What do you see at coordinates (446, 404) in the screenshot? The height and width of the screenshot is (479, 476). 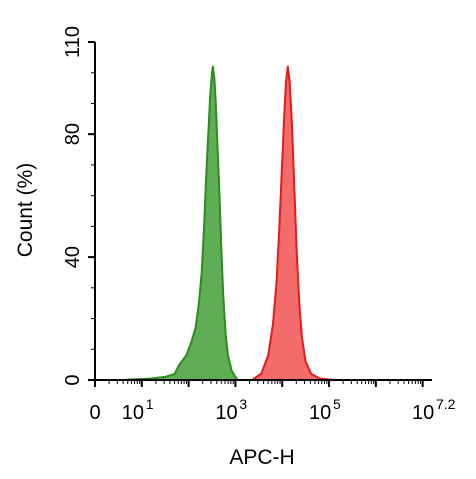 I see `x-tick-exponent: 7.2` at bounding box center [446, 404].